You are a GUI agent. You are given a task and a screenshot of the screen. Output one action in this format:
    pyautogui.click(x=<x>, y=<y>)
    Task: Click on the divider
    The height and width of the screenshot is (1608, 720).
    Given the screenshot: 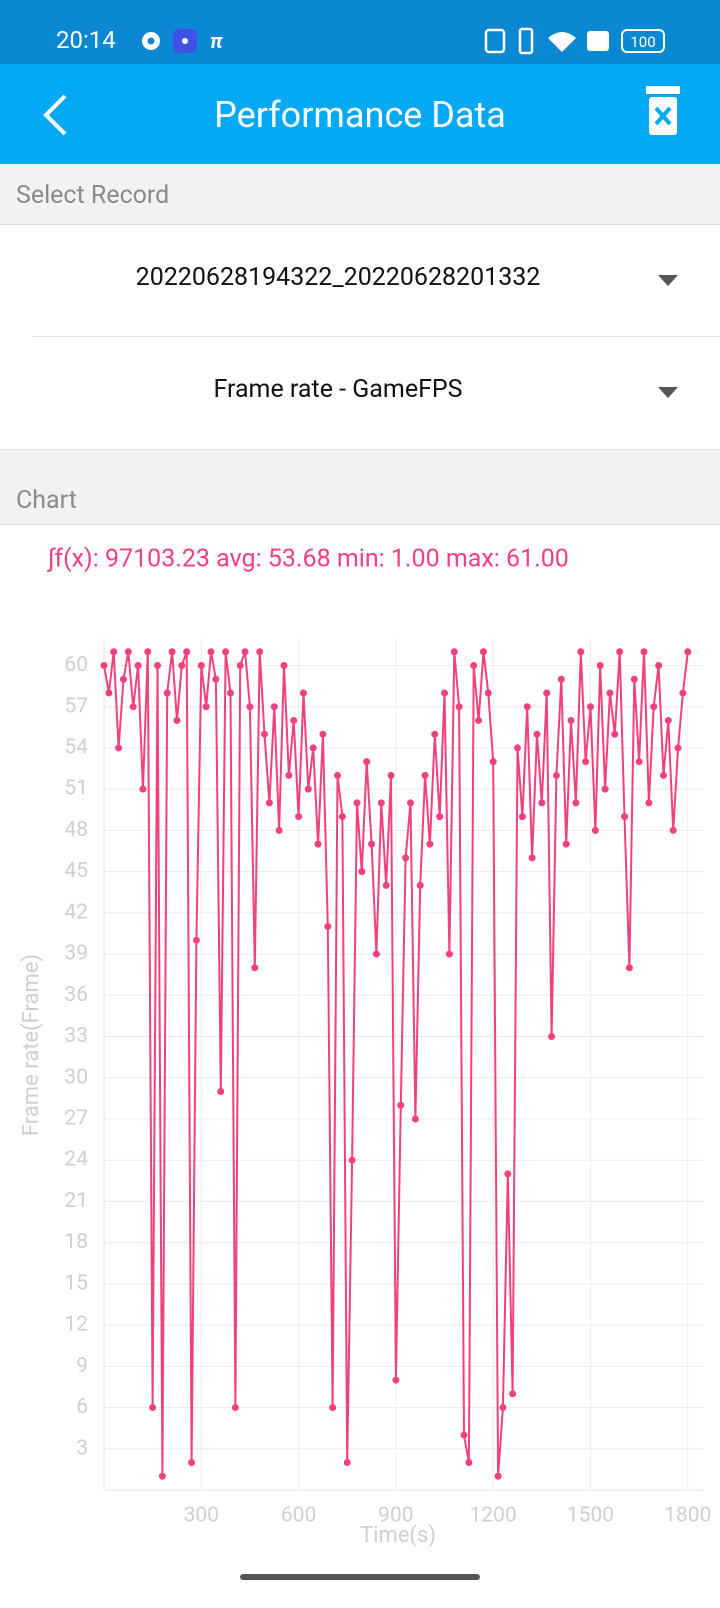 What is the action you would take?
    pyautogui.click(x=376, y=336)
    